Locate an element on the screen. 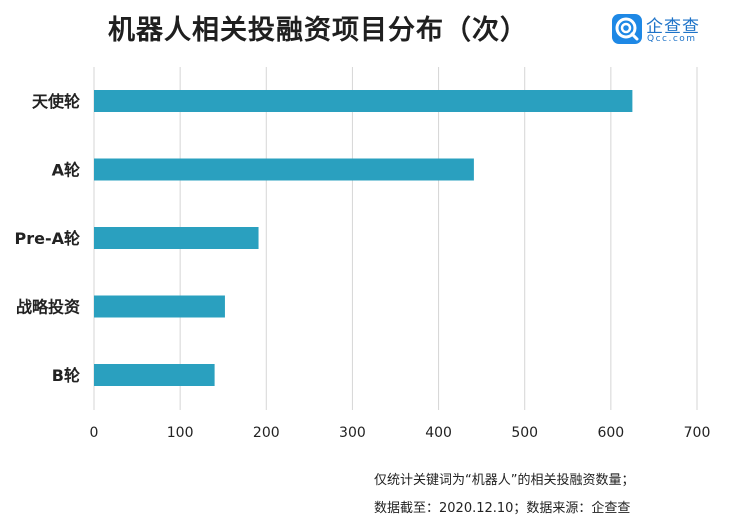 Image resolution: width=731 pixels, height=526 pixels. chart-title: 机器人相关投融资项目分布（次） is located at coordinates (318, 30).